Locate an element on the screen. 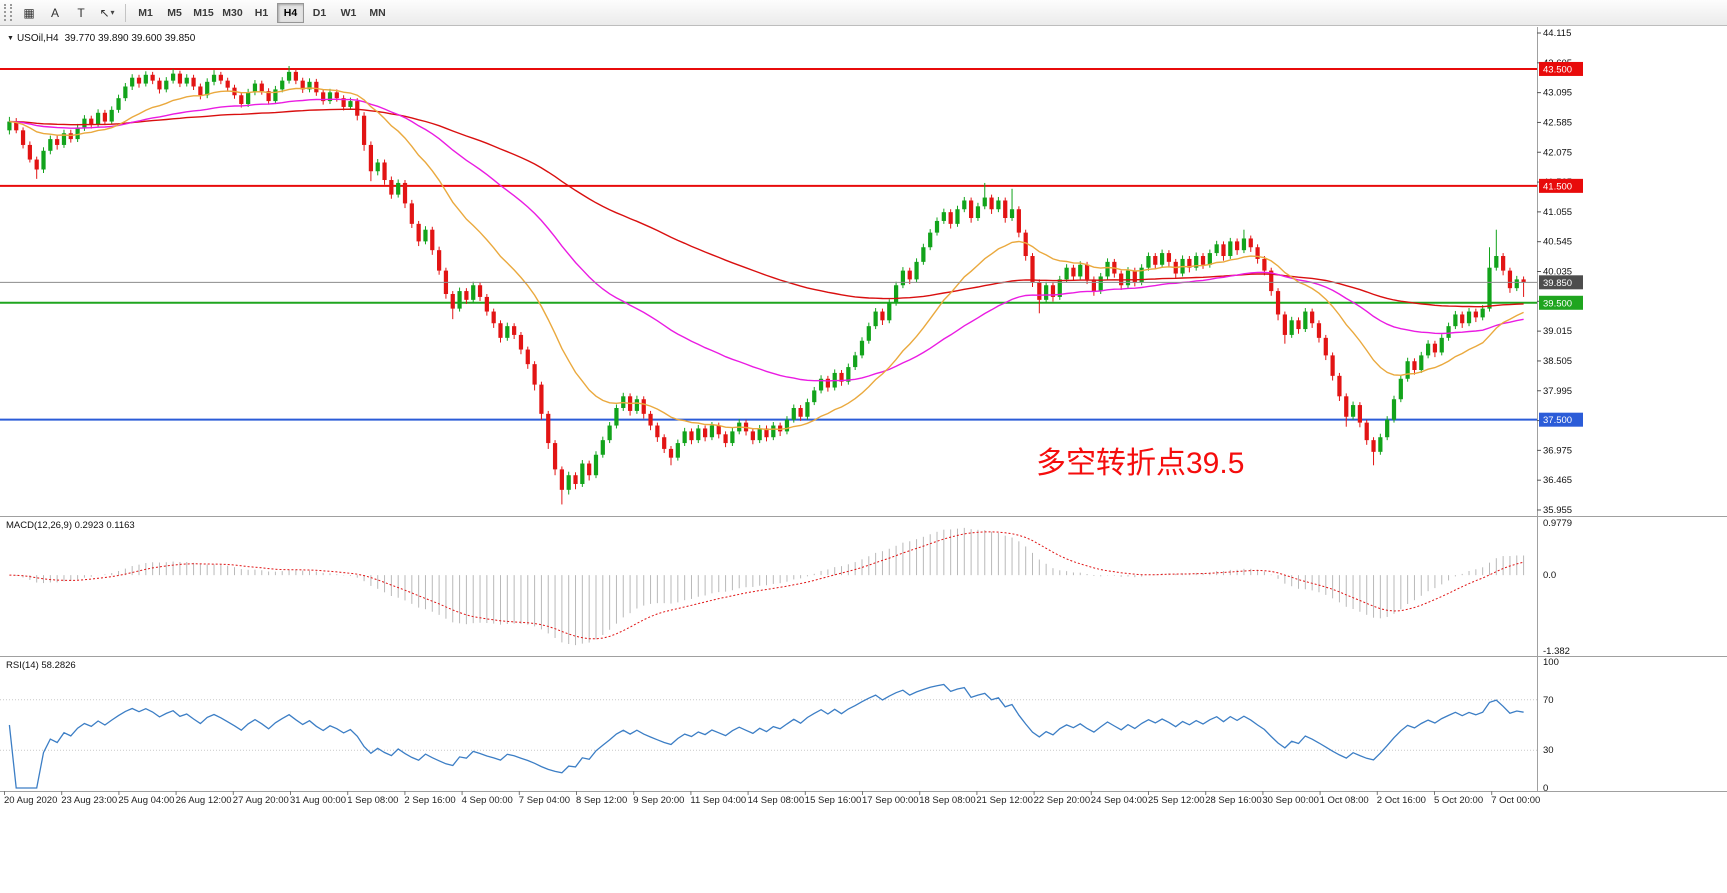 The height and width of the screenshot is (893, 1727). svg-text: 37.995 is located at coordinates (1557, 391).